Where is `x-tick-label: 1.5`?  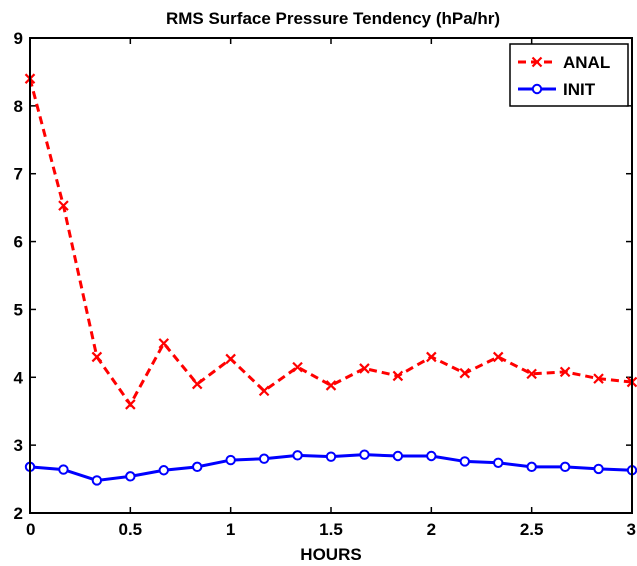 x-tick-label: 1.5 is located at coordinates (331, 529).